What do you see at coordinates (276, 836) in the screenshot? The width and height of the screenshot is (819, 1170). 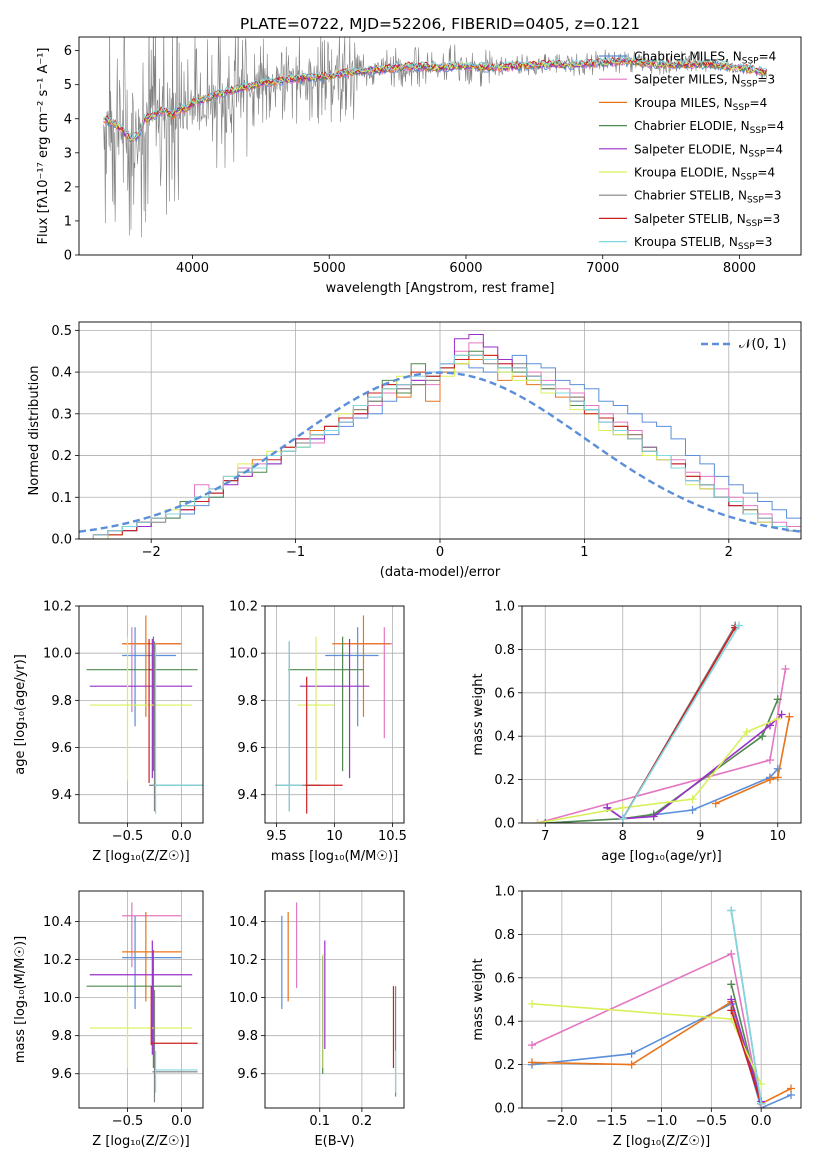 I see `x-tick-label: 9.5` at bounding box center [276, 836].